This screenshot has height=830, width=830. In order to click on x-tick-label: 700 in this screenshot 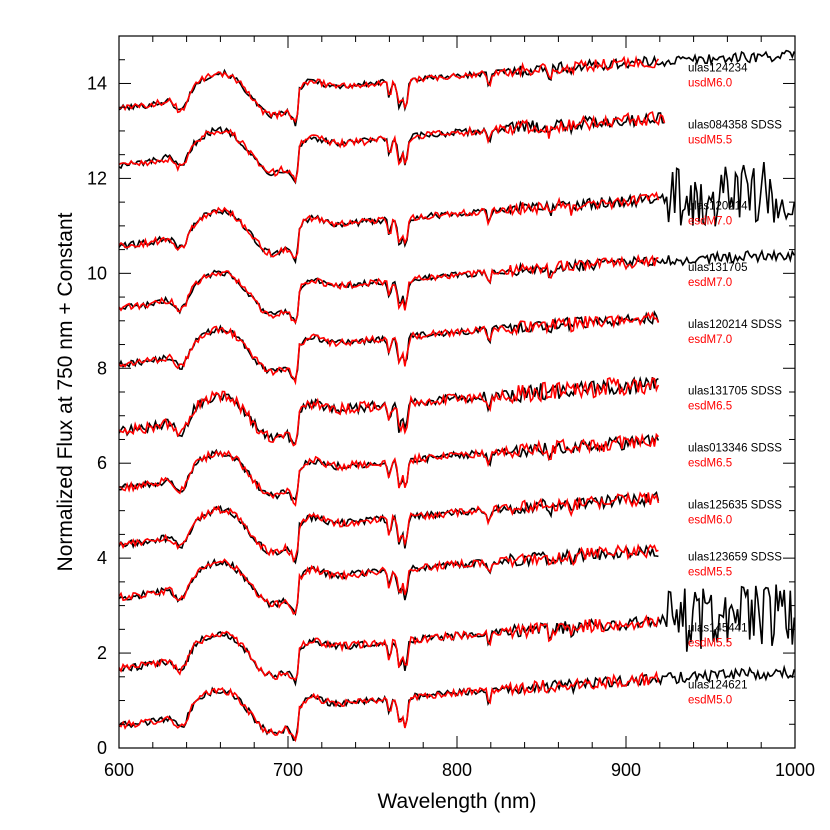, I will do `click(288, 770)`.